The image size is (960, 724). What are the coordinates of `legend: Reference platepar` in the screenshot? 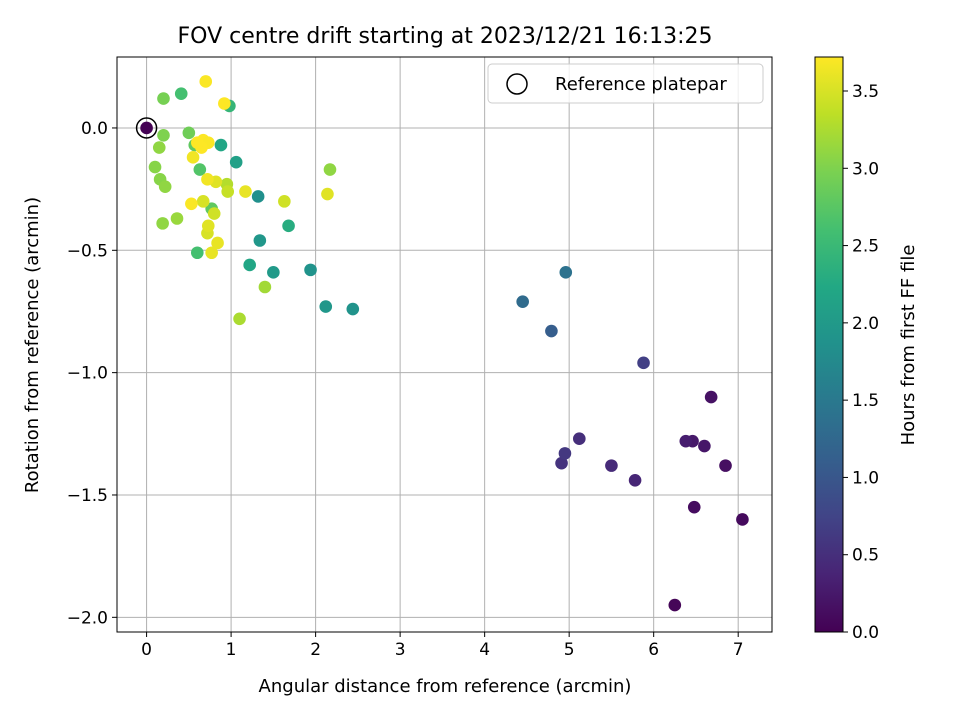 It's located at (625, 83).